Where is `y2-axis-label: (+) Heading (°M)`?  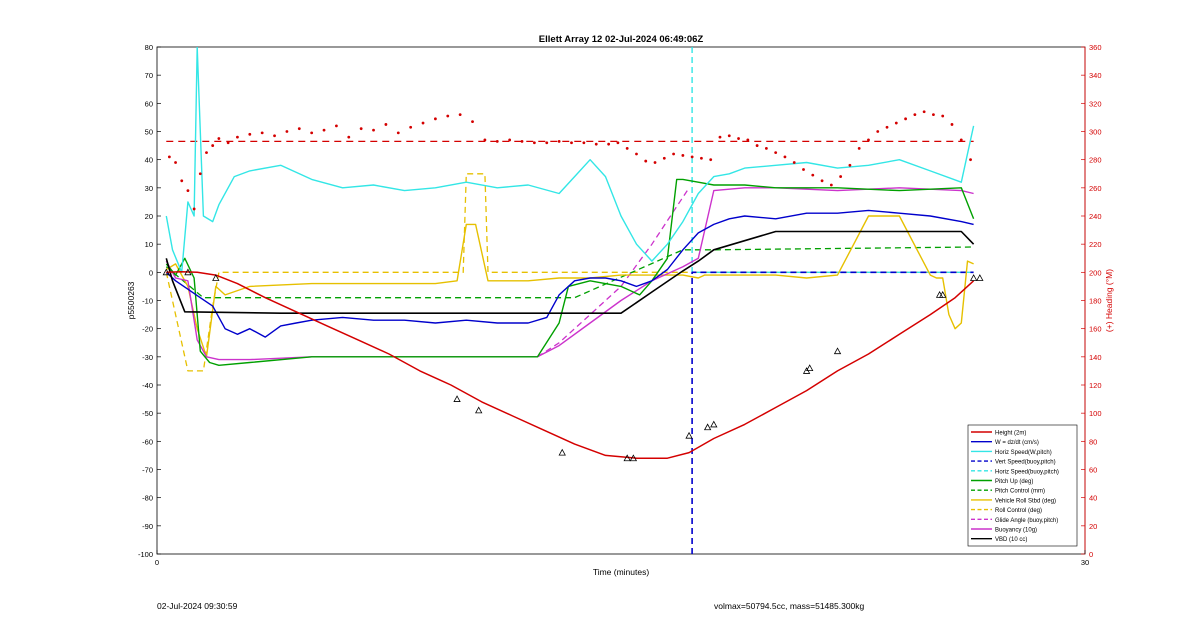
y2-axis-label: (+) Heading (°M) is located at coordinates (1109, 300).